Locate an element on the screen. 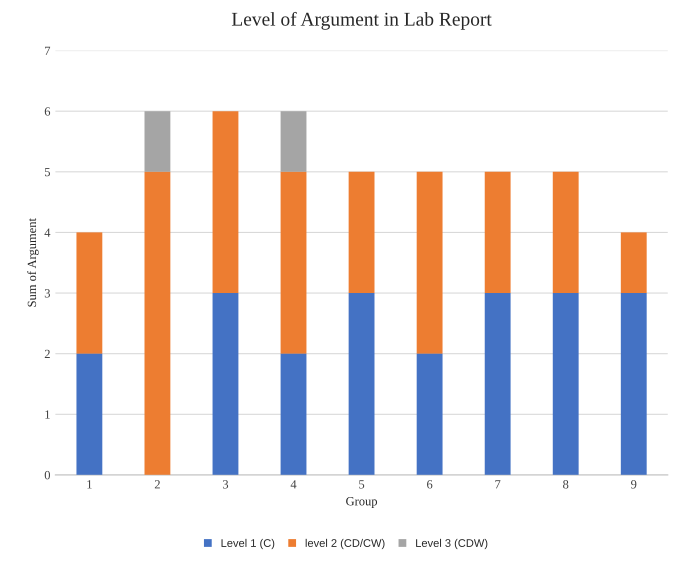  y-tick-label: 6 is located at coordinates (47, 111).